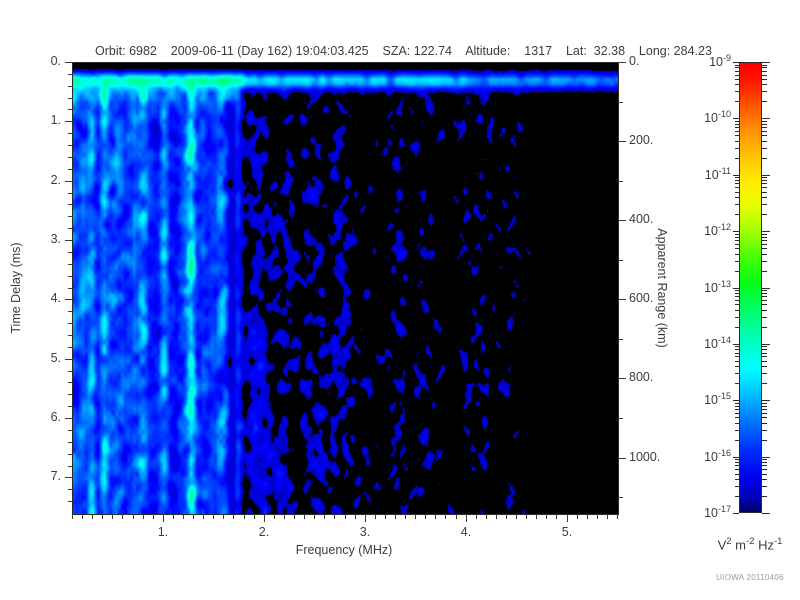 This screenshot has height=600, width=800. What do you see at coordinates (726, 58) in the screenshot?
I see `cb-exponent: -9` at bounding box center [726, 58].